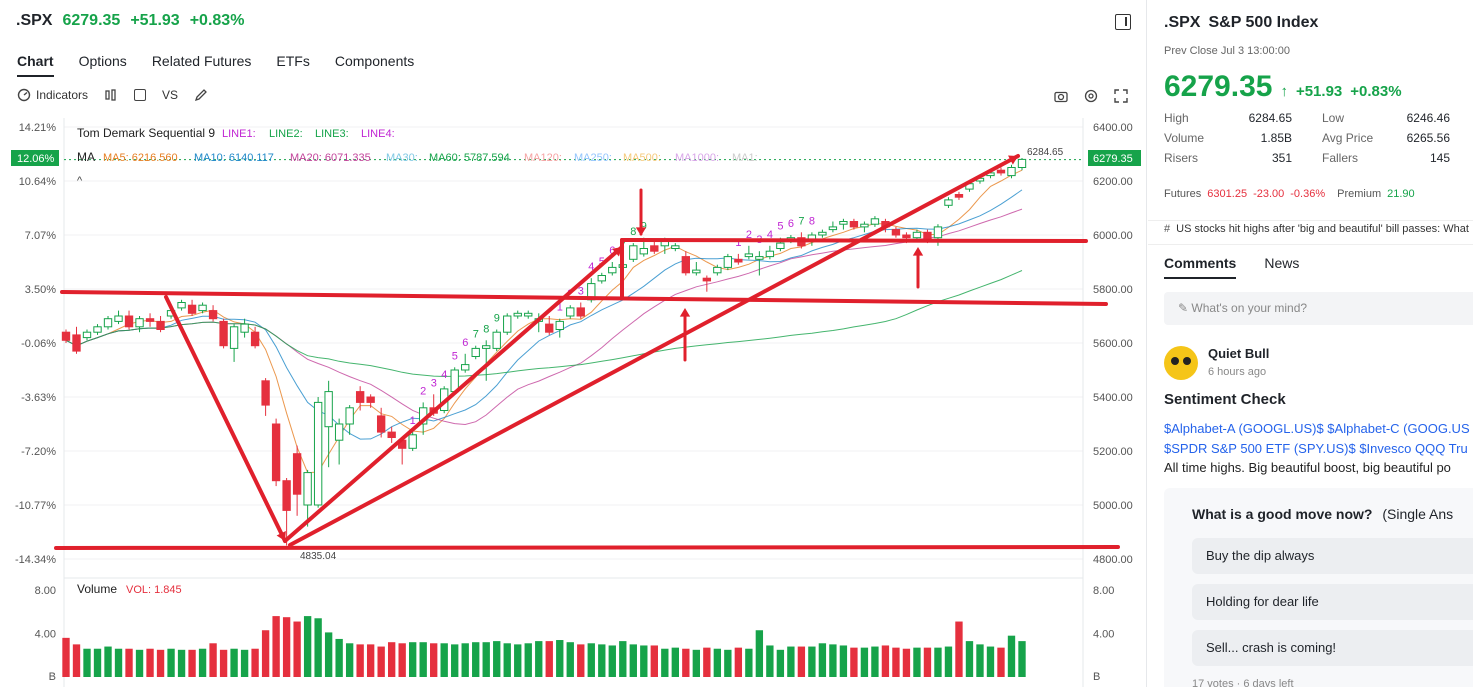 Image resolution: width=1473 pixels, height=687 pixels. Describe the element at coordinates (154, 590) in the screenshot. I see `volume-value: VOL: 1.845` at that location.